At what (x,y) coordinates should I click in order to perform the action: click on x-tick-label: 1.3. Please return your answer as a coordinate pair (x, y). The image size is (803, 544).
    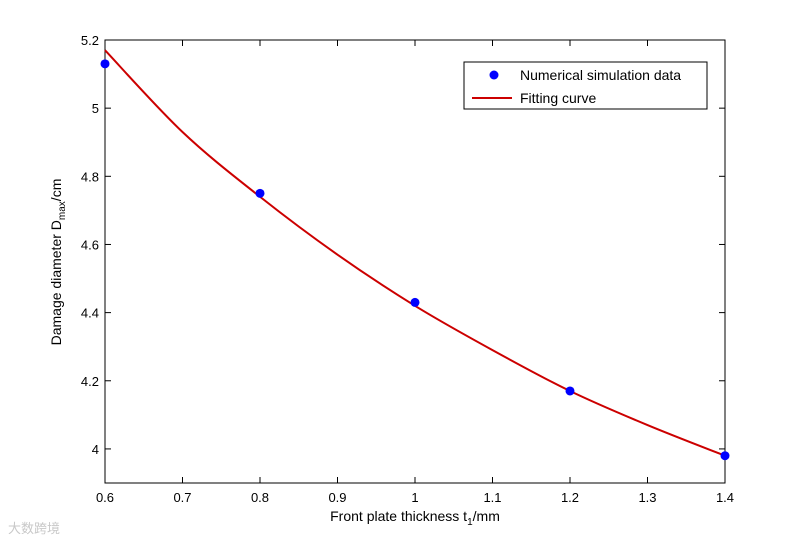
    Looking at the image, I should click on (647, 497).